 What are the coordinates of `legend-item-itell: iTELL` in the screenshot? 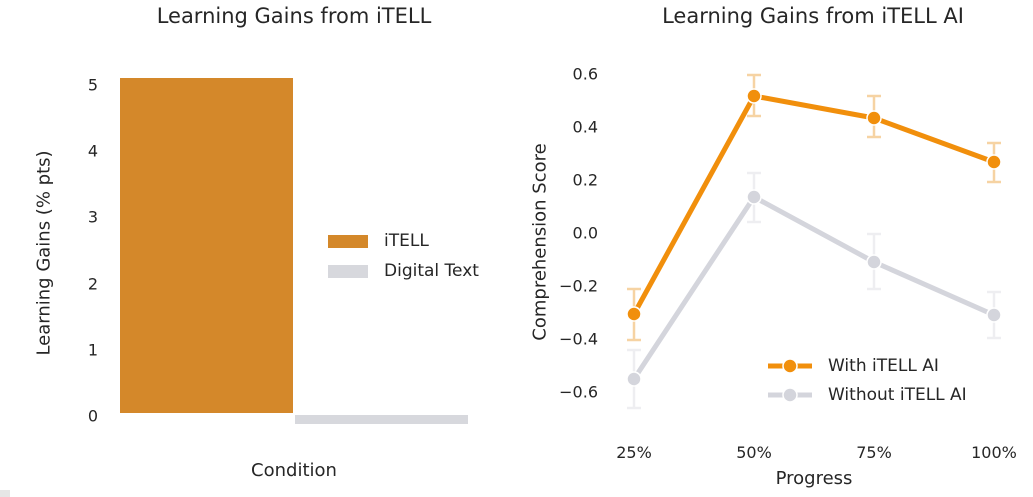 It's located at (403, 241).